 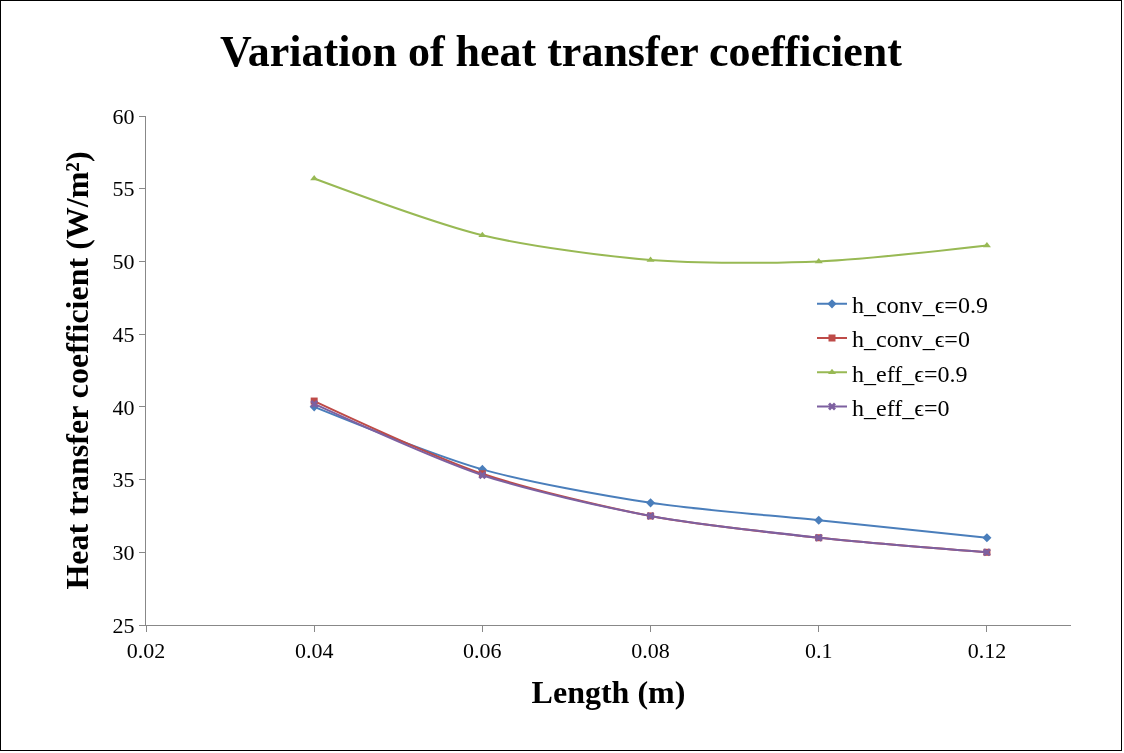 What do you see at coordinates (901, 407) in the screenshot?
I see `legend-label: h_eff_ϵ=0` at bounding box center [901, 407].